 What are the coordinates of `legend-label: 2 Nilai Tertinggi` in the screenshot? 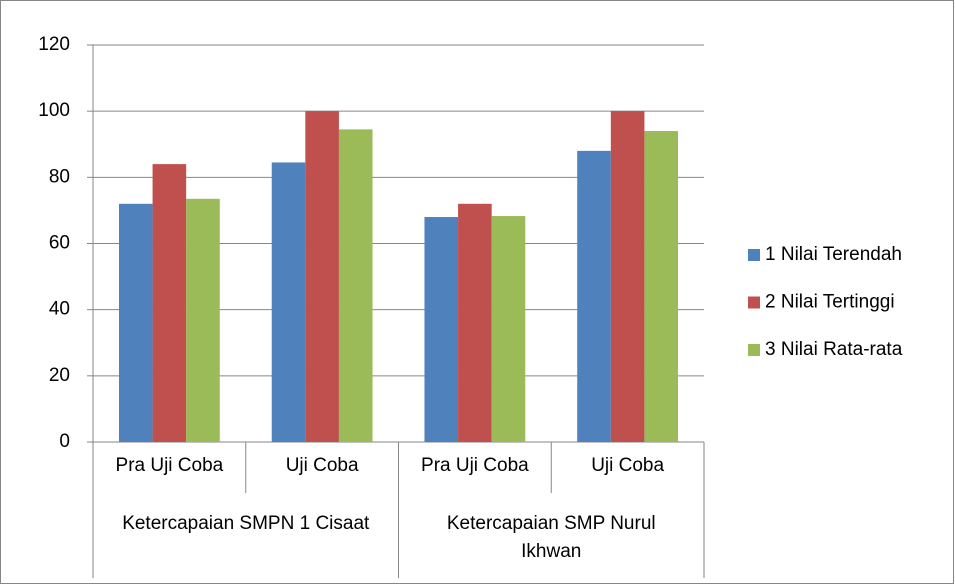 It's located at (830, 302).